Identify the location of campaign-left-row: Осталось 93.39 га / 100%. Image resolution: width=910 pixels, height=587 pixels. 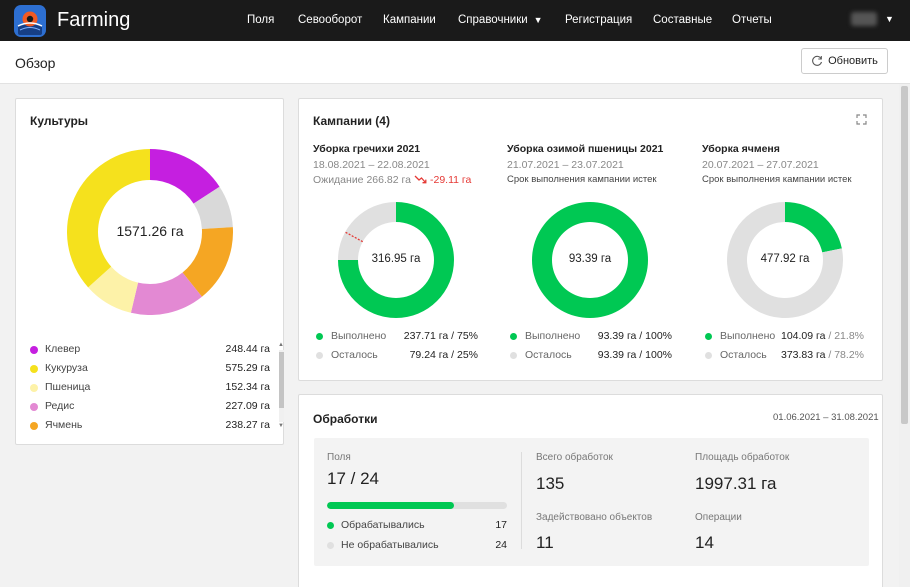
(589, 356).